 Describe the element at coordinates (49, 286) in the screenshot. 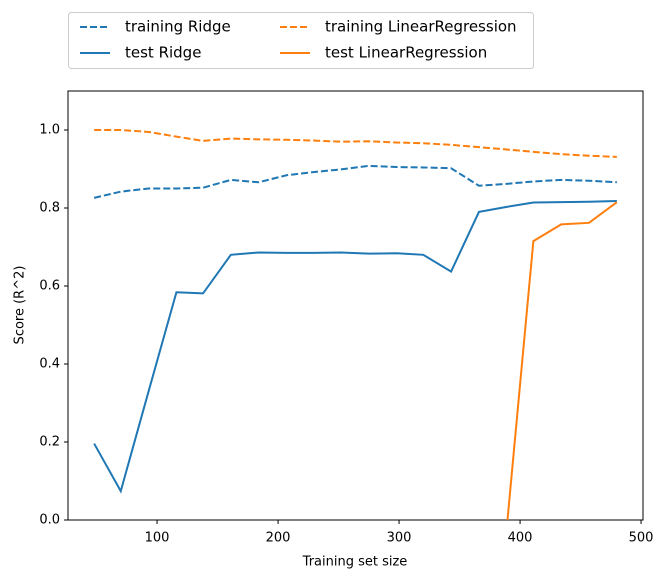

I see `y-tick-label: 0.6` at that location.